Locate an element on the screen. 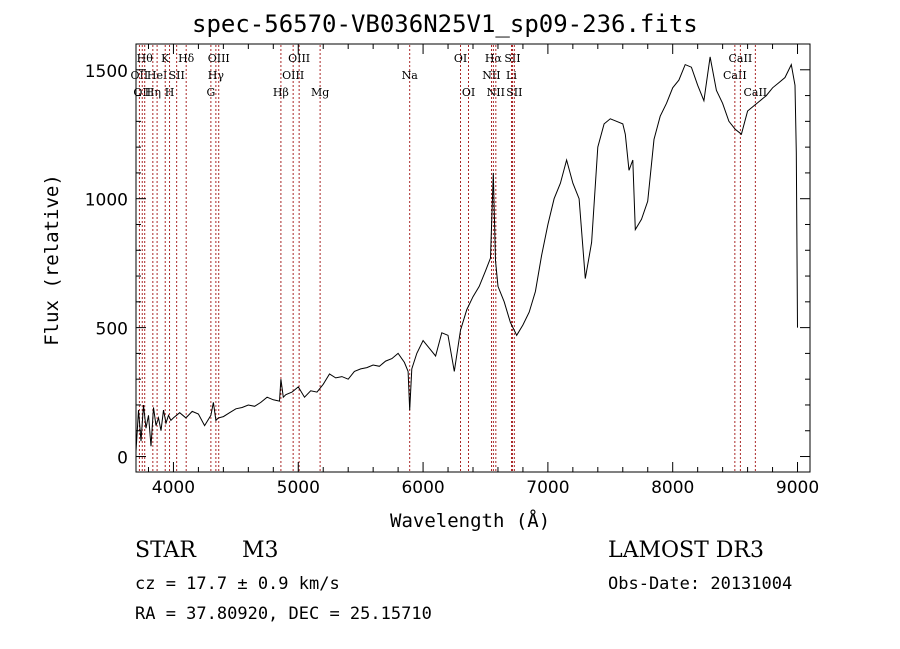  object-class: STAR is located at coordinates (165, 550).